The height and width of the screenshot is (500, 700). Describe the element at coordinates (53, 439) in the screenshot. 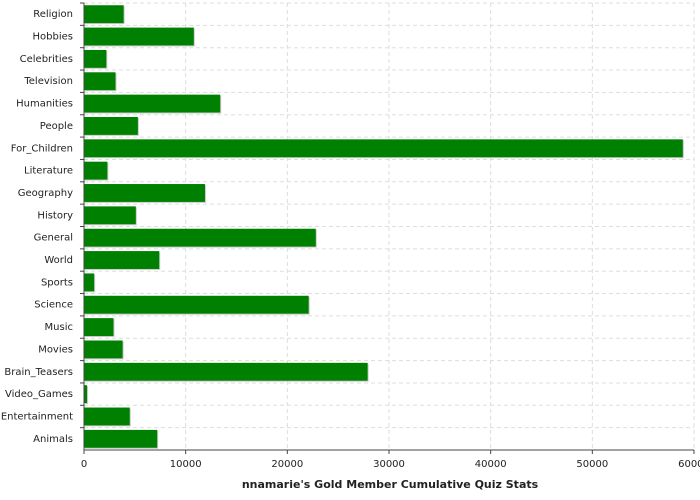

I see `y-tick-label: Animals` at that location.